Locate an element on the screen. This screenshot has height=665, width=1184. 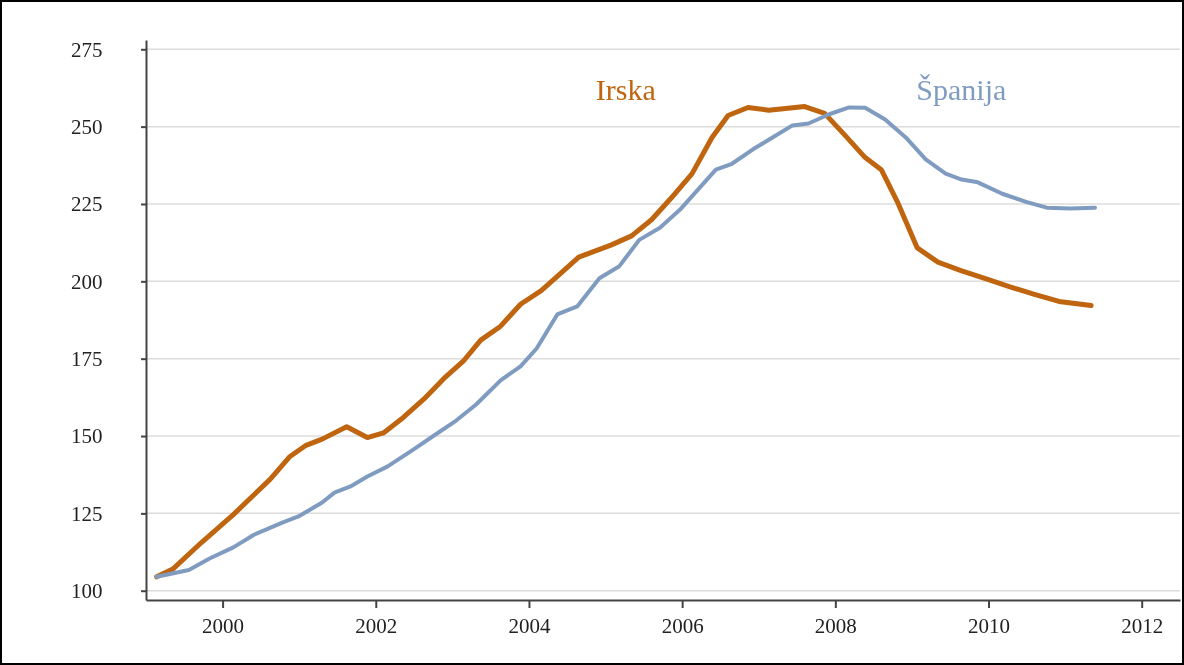
x-tick-label: 2008 is located at coordinates (835, 625).